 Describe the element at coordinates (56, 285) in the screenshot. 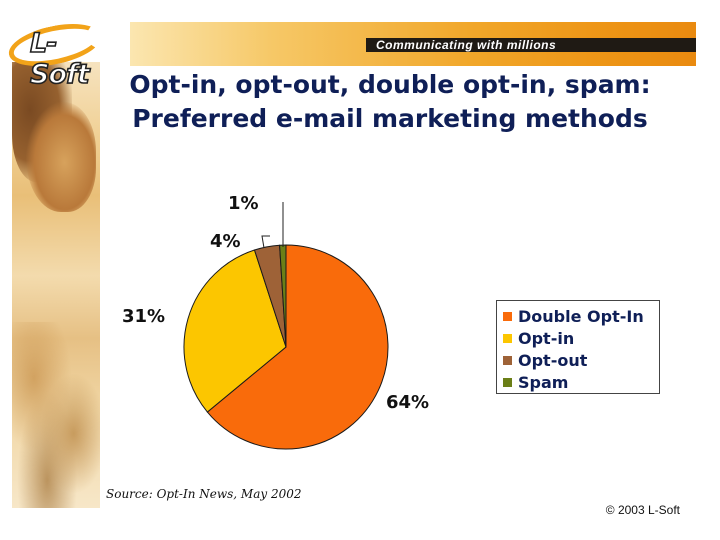

I see `side-photo-strip` at that location.